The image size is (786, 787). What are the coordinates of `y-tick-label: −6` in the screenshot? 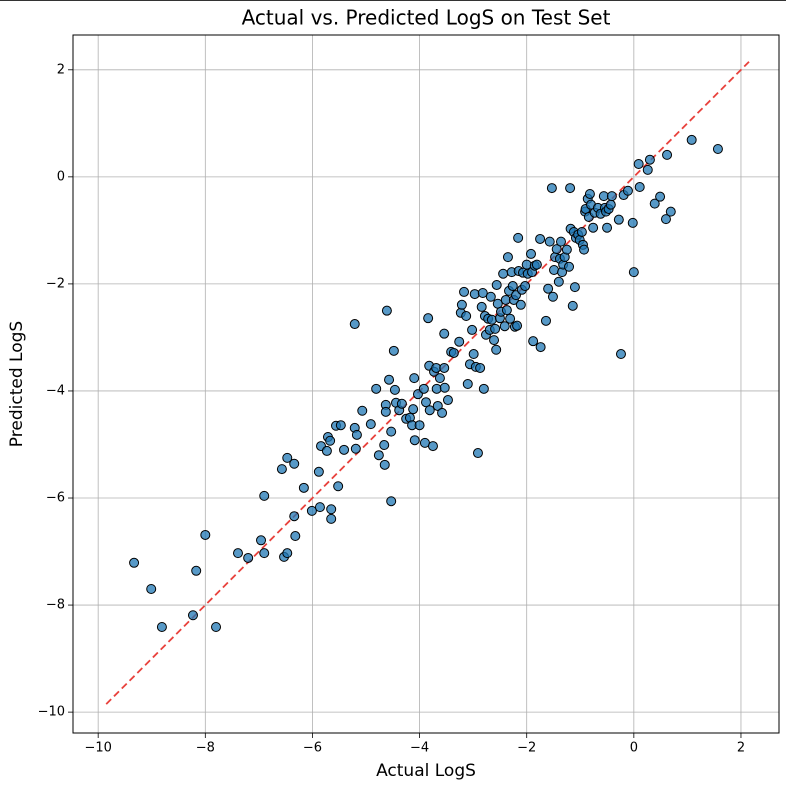 It's located at (55, 498).